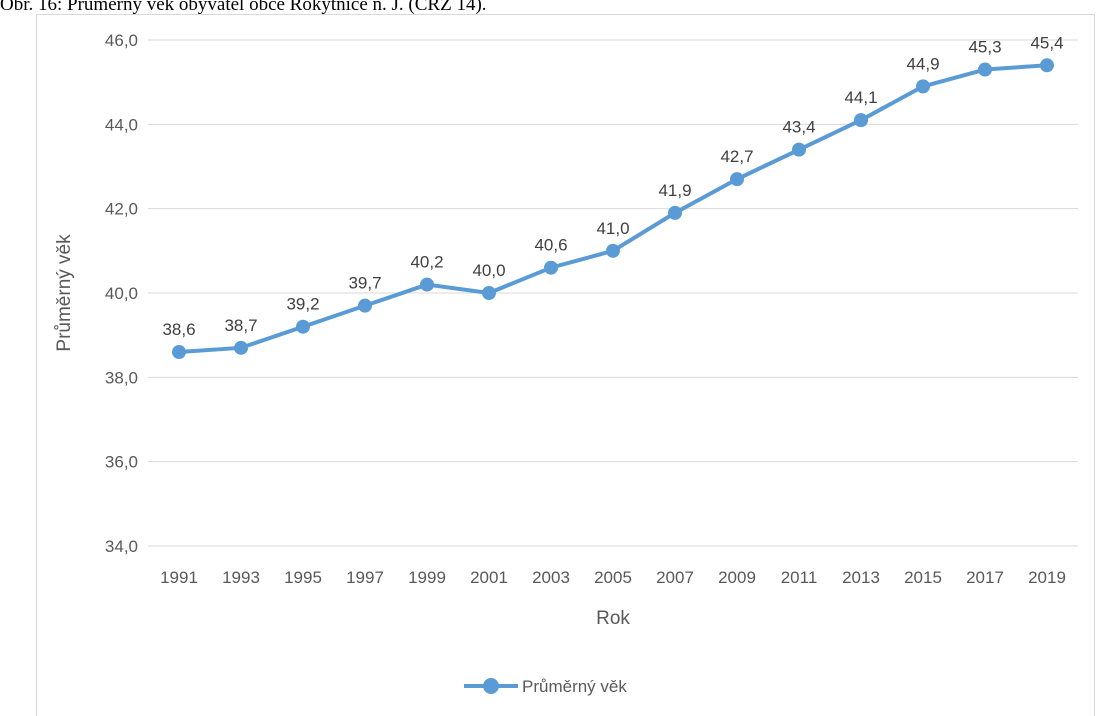  I want to click on x-tick-label: 2013, so click(861, 577).